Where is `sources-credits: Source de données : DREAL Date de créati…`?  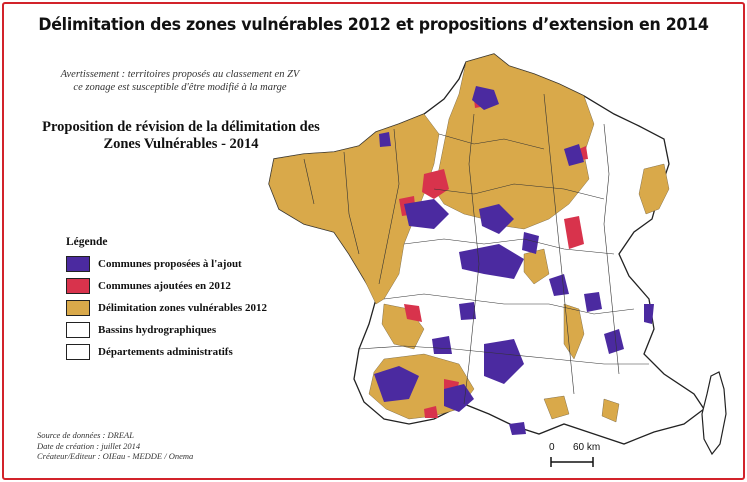 sources-credits: Source de données : DREAL Date de créati… is located at coordinates (115, 446).